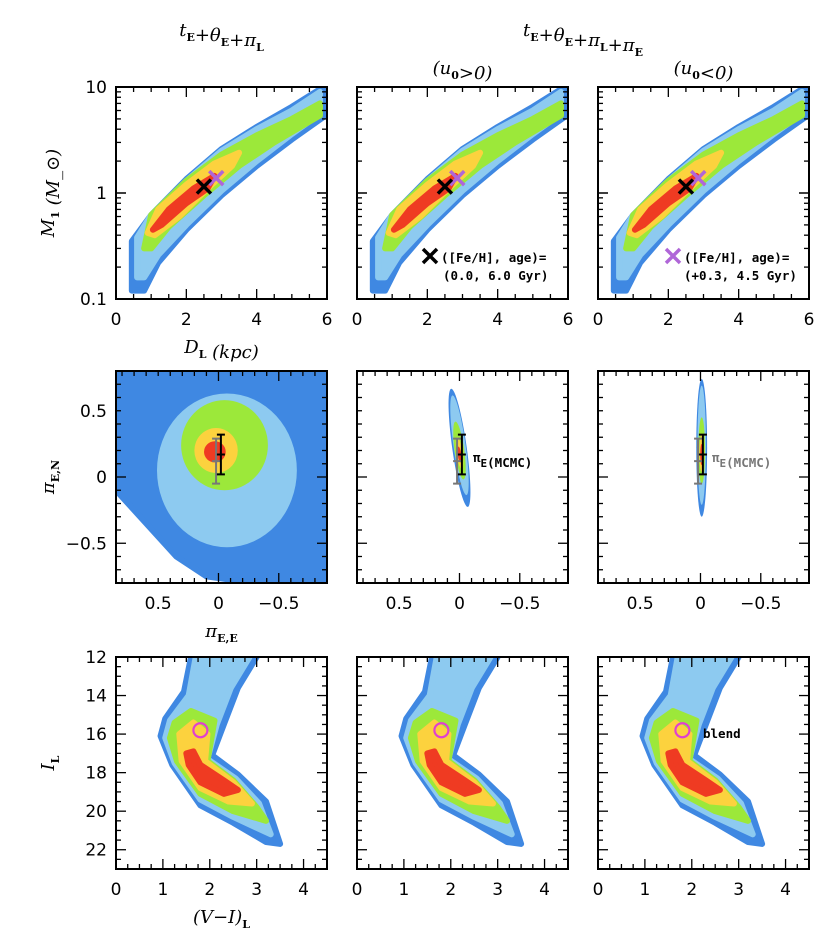  I want to click on y-tick-label: 18, so click(96, 774).